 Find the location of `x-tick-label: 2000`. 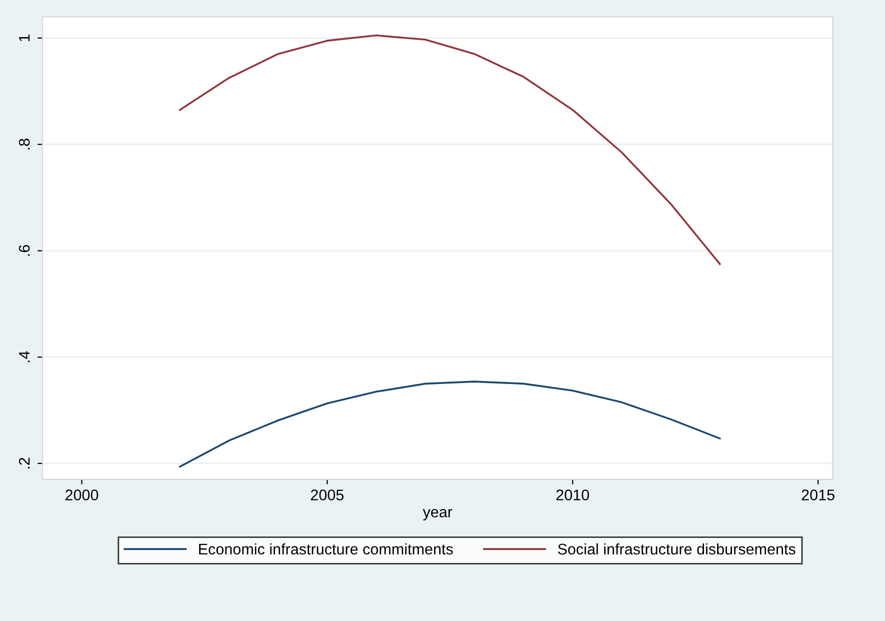

x-tick-label: 2000 is located at coordinates (82, 495).